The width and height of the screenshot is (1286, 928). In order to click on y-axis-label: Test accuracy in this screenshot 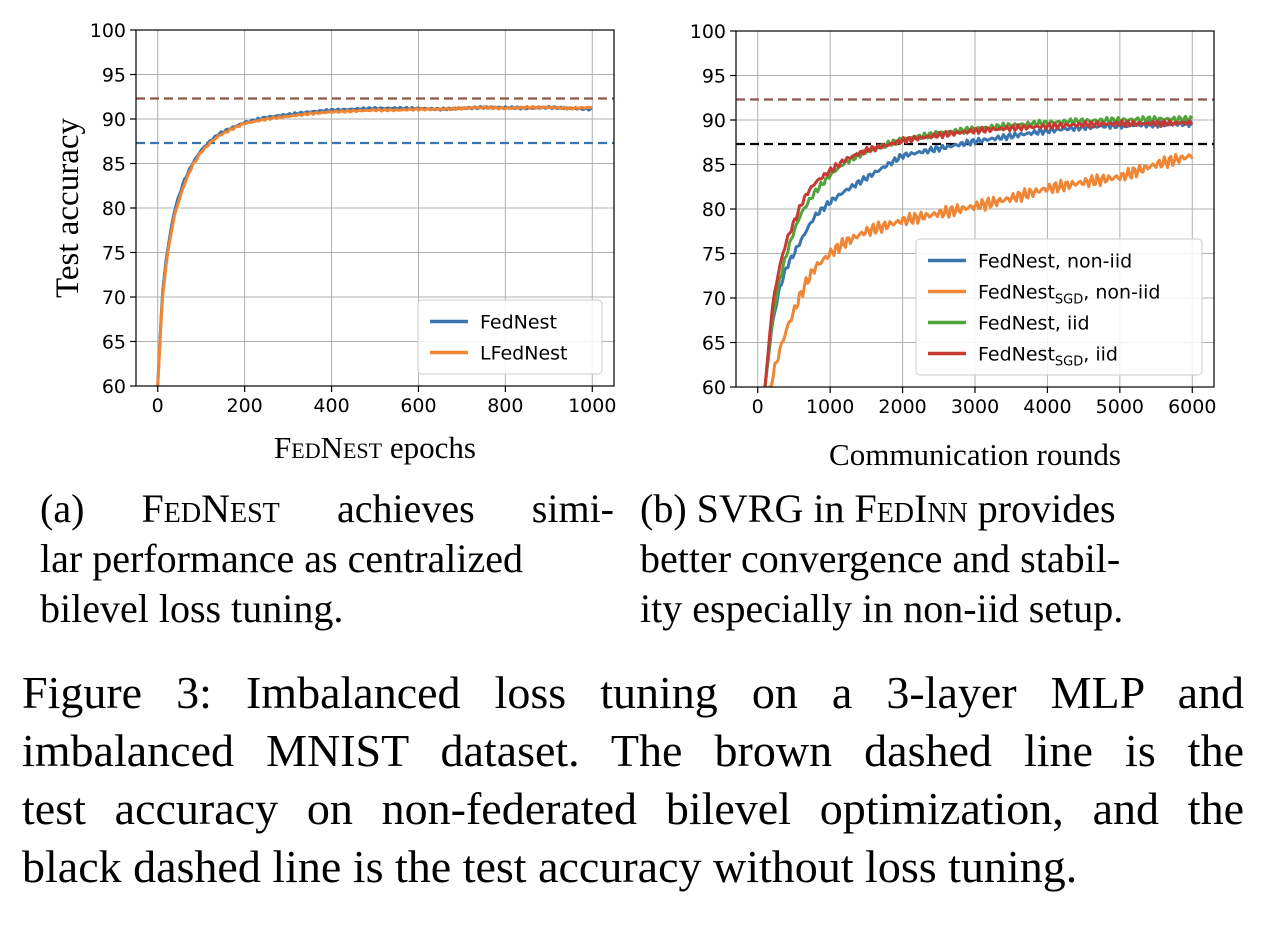, I will do `click(68, 208)`.